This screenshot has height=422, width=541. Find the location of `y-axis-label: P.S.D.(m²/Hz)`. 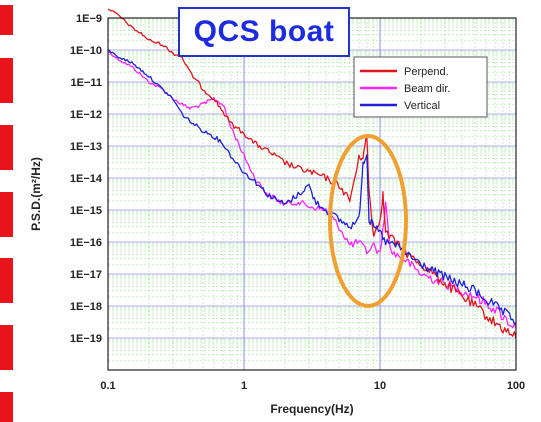

y-axis-label: P.S.D.(m²/Hz) is located at coordinates (36, 194).